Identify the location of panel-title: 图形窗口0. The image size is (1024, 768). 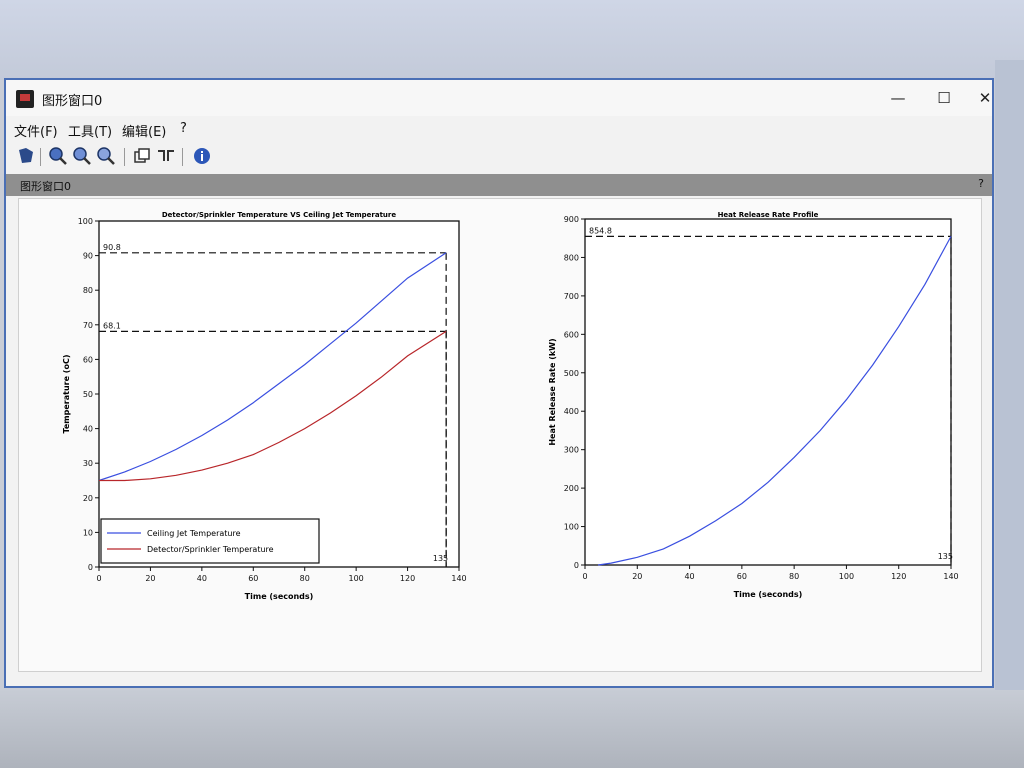
(45, 186).